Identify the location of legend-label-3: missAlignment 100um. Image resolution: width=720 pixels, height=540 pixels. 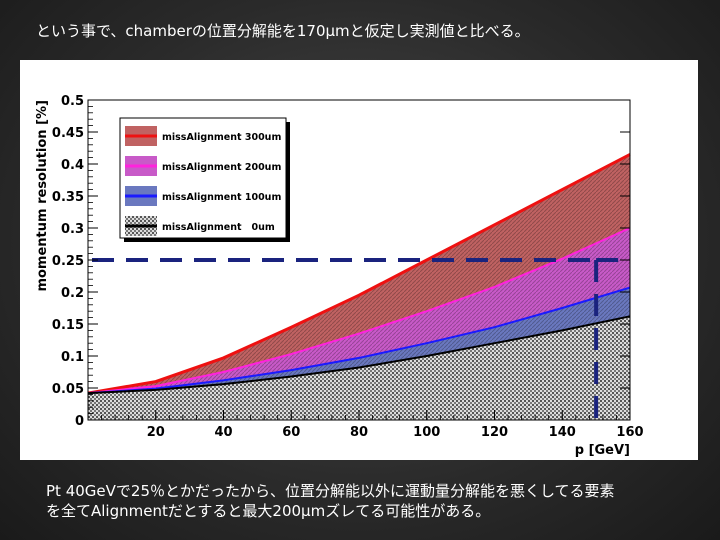
(221, 197).